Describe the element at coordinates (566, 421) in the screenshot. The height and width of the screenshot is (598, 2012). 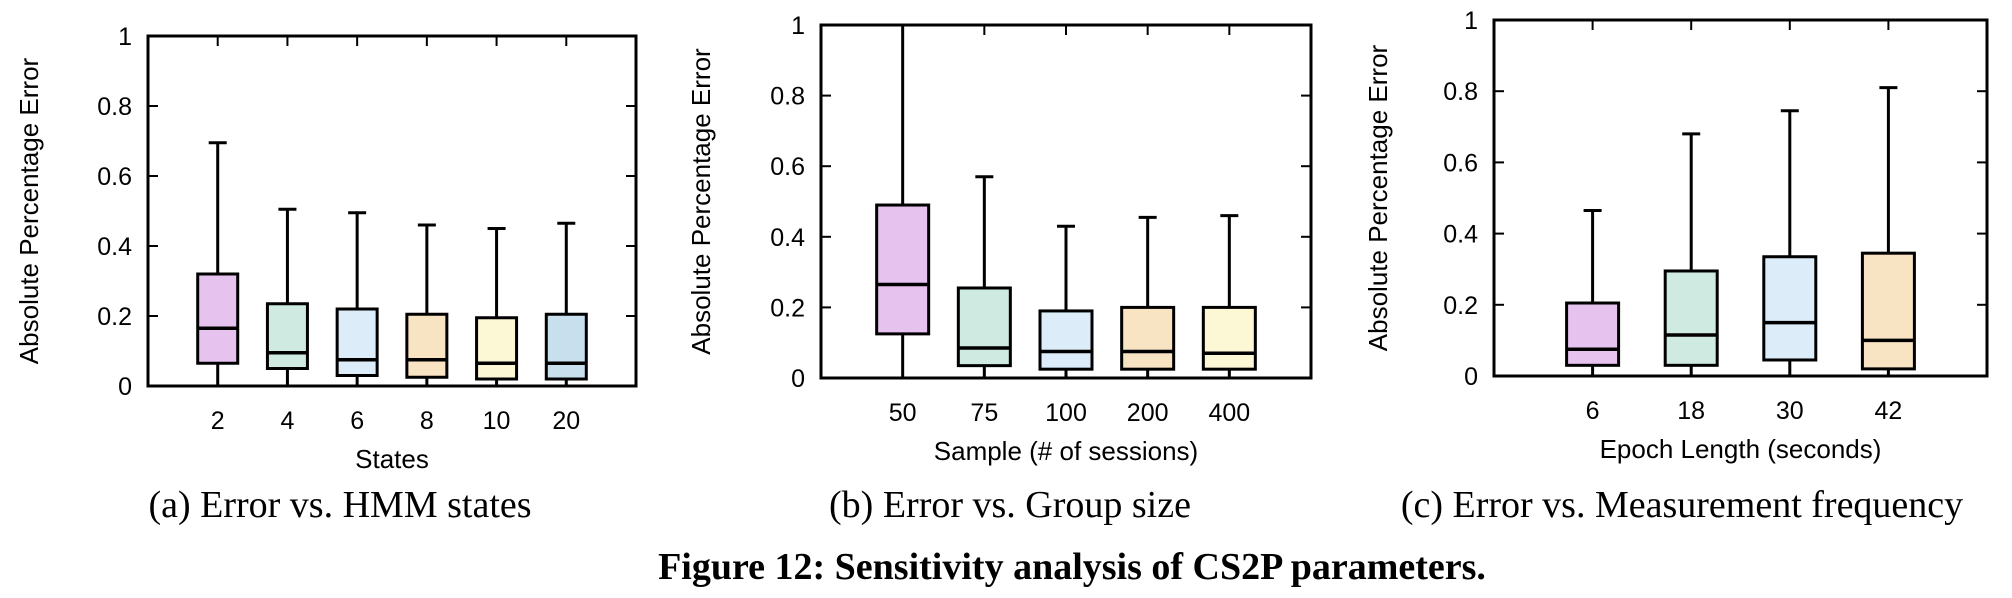
I see `x-tick-label: 20` at that location.